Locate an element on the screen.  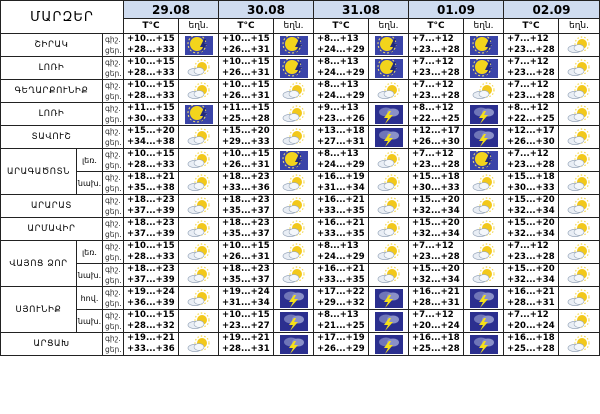
day-temperature: +35...+37 is located at coordinates (246, 280).